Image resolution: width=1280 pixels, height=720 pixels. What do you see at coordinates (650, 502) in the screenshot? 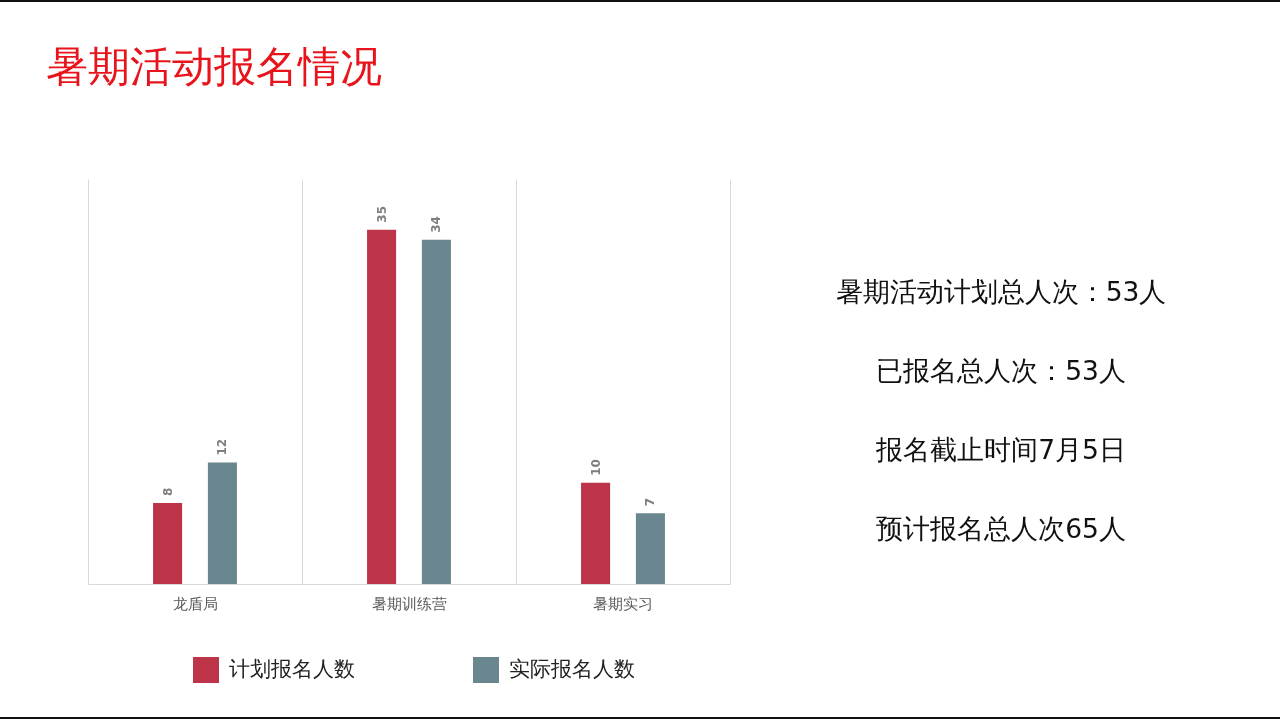
I see `data-label: 7` at bounding box center [650, 502].